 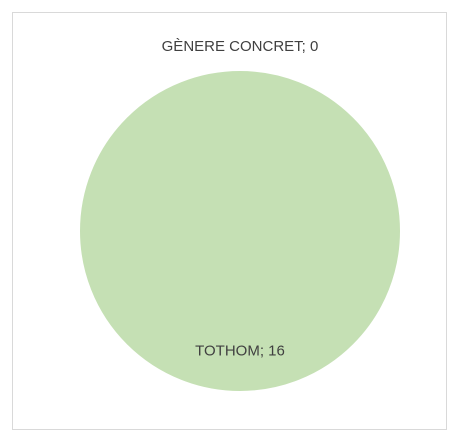 What do you see at coordinates (240, 46) in the screenshot?
I see `data-label: GÈNERE CONCRET; 0` at bounding box center [240, 46].